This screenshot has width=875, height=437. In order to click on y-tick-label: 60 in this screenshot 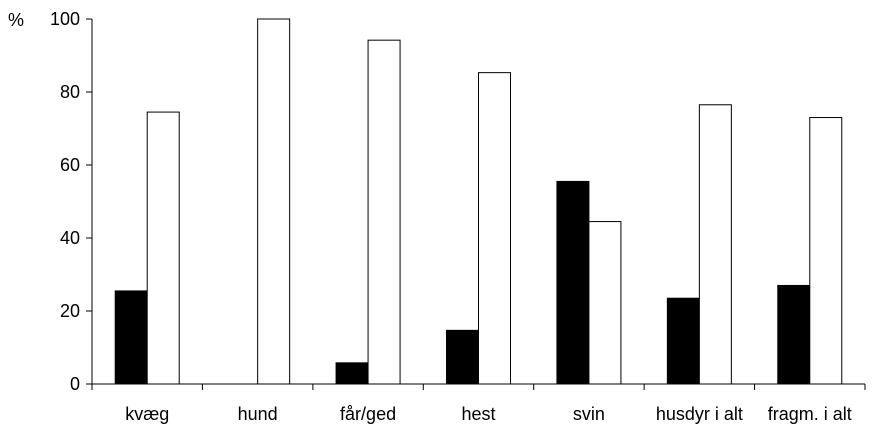, I will do `click(70, 165)`.